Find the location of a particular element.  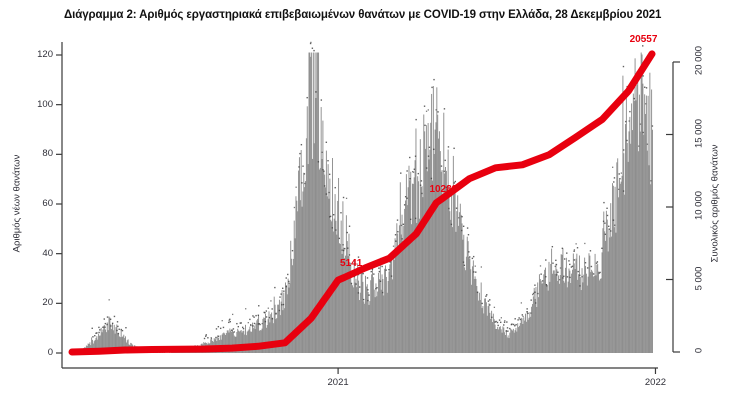

left-axis-title: Αριθμός νέων θανάτων is located at coordinates (17, 203).